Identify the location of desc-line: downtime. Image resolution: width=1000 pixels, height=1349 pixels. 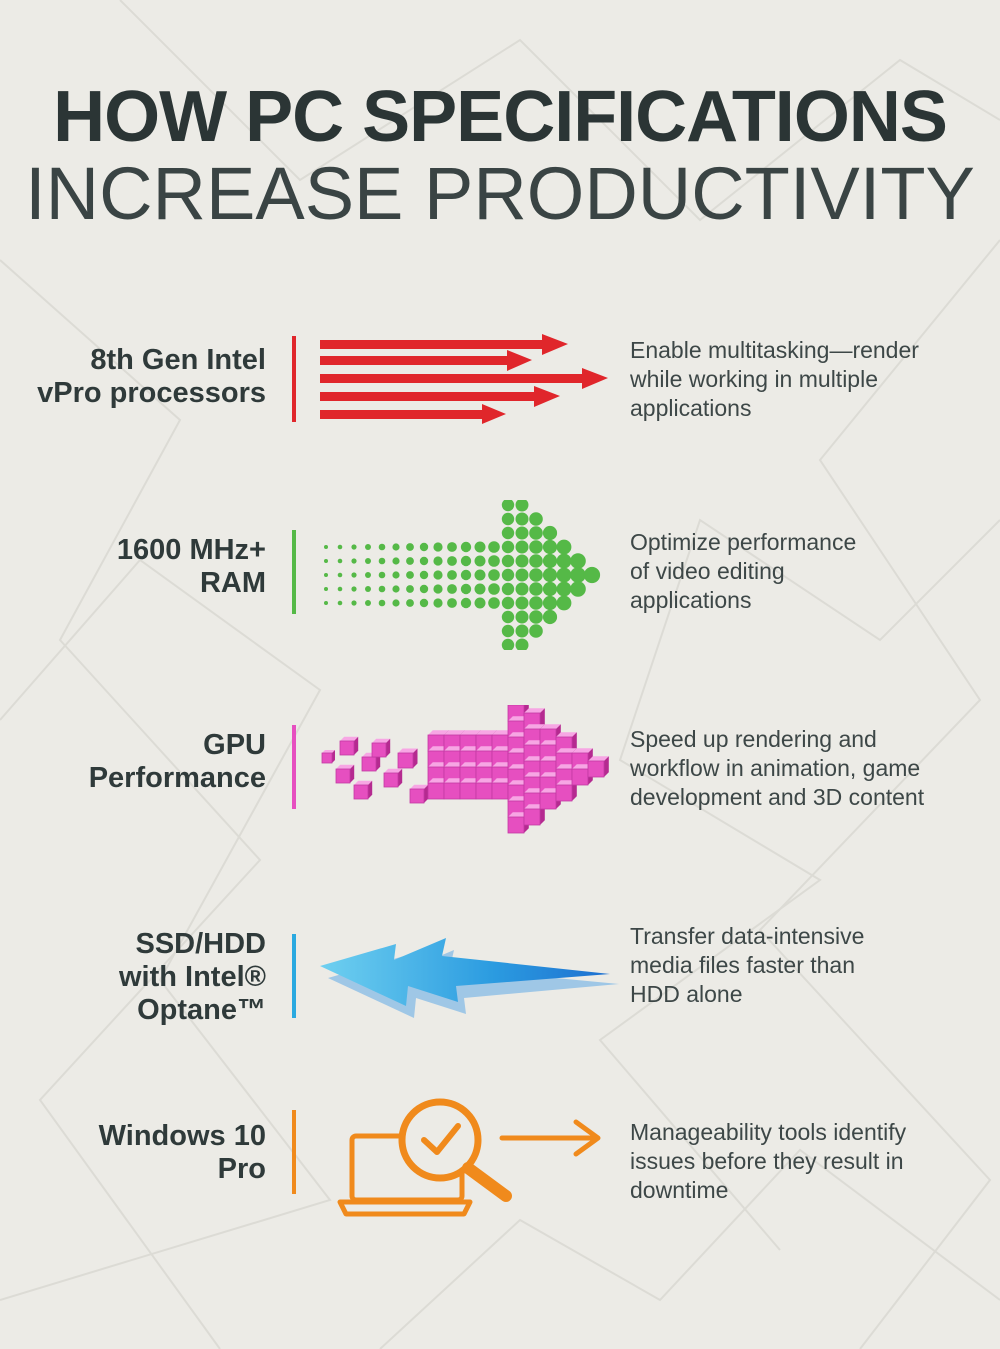
(679, 1190).